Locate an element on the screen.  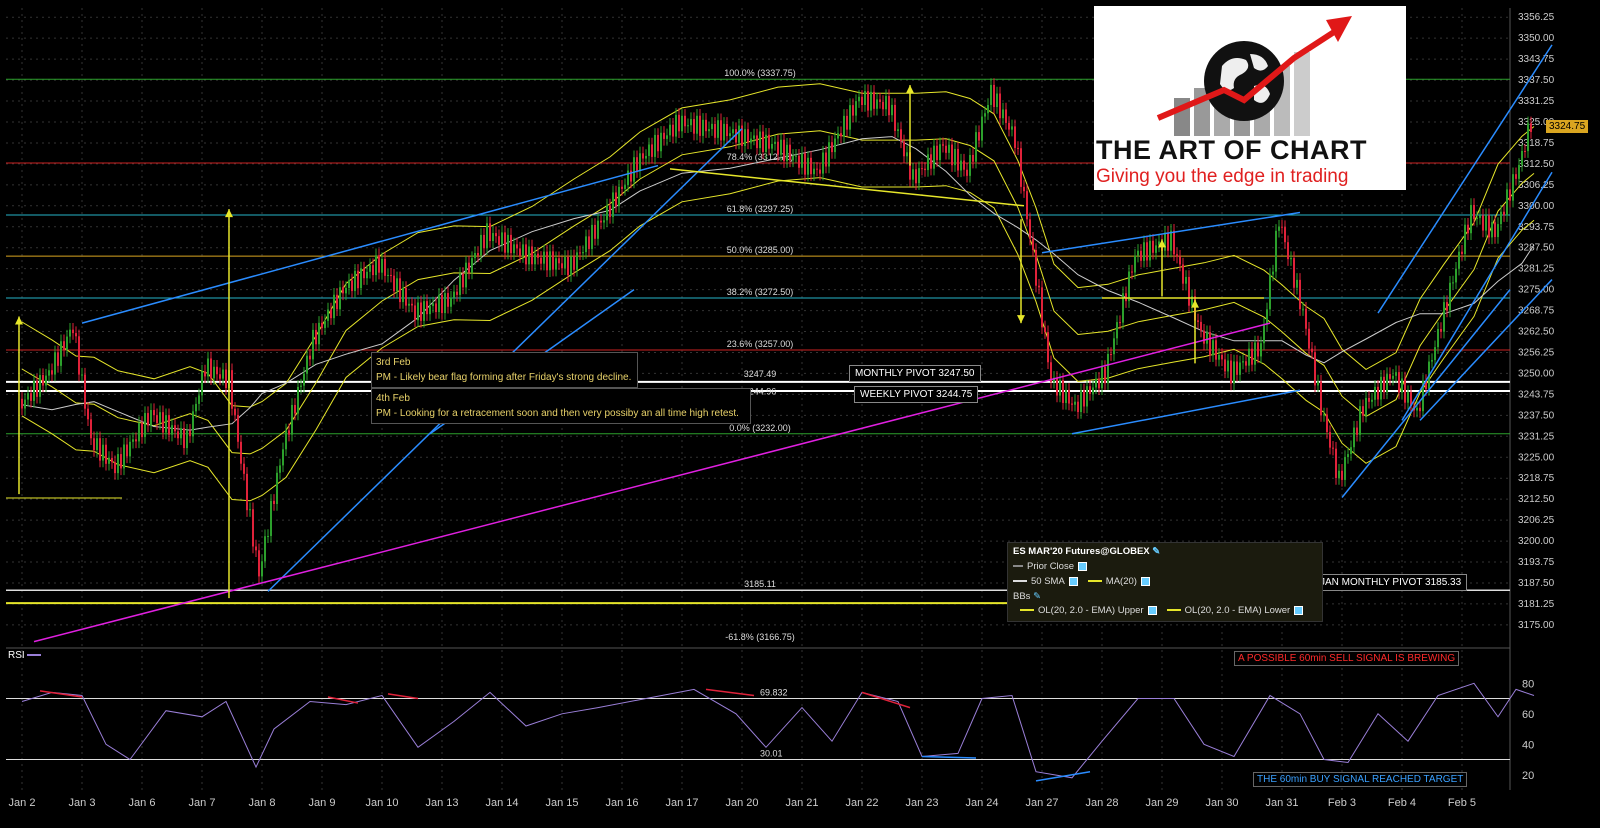
trendline is located at coordinates (370, 244).